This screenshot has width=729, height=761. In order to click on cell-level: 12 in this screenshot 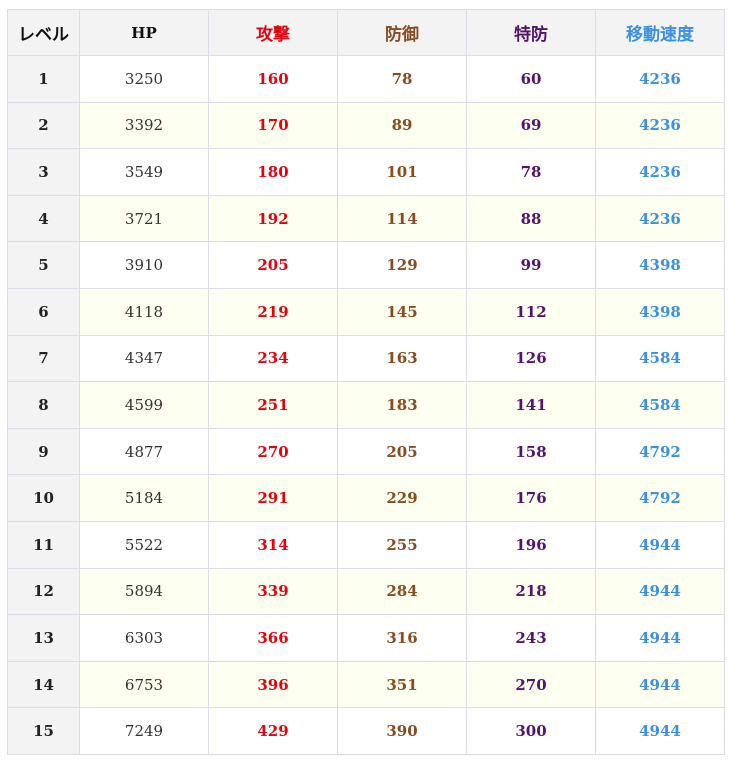, I will do `click(43, 591)`.